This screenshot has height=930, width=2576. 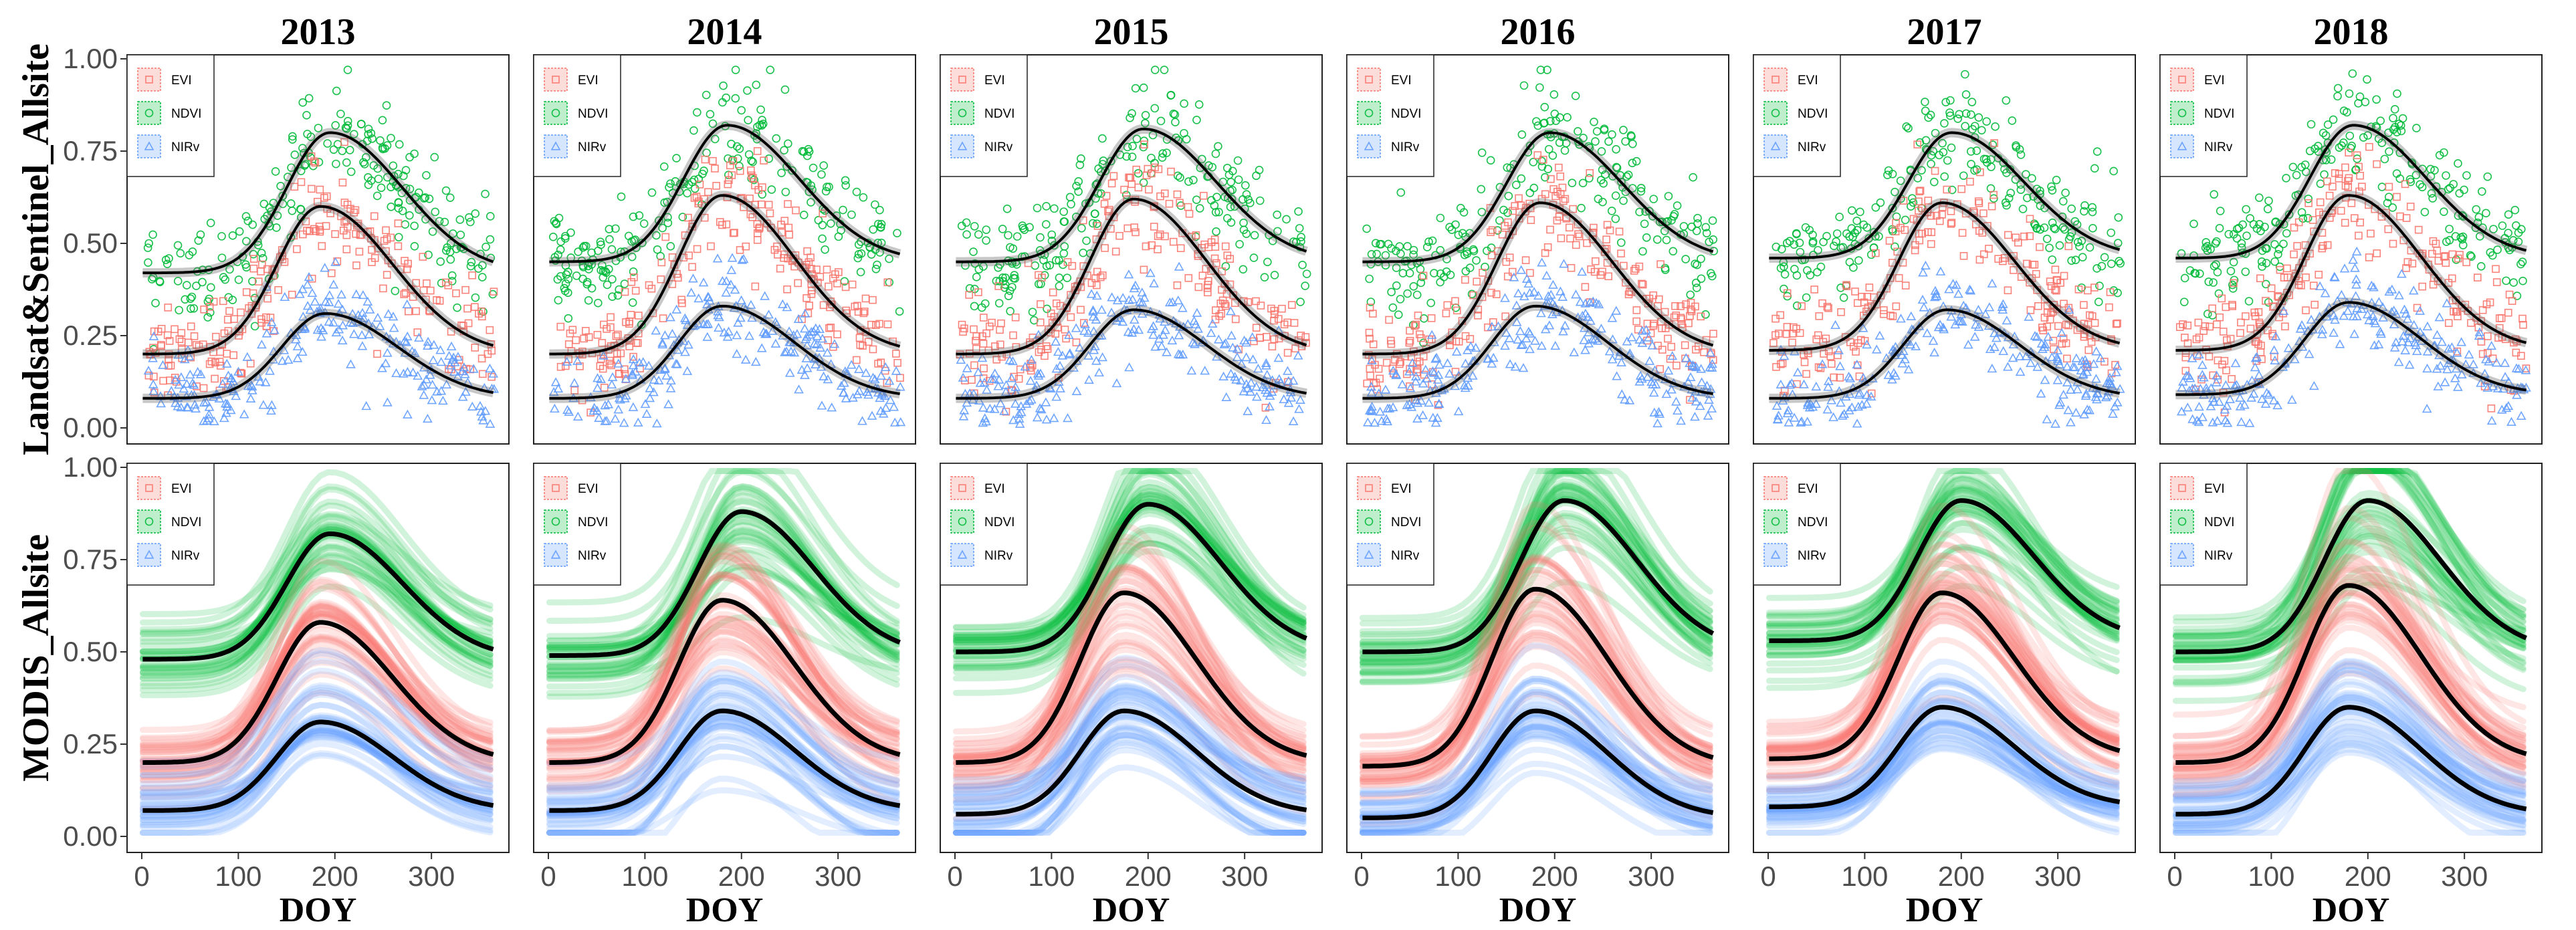 I want to click on y-tick-label: 1.00, so click(x=90, y=58).